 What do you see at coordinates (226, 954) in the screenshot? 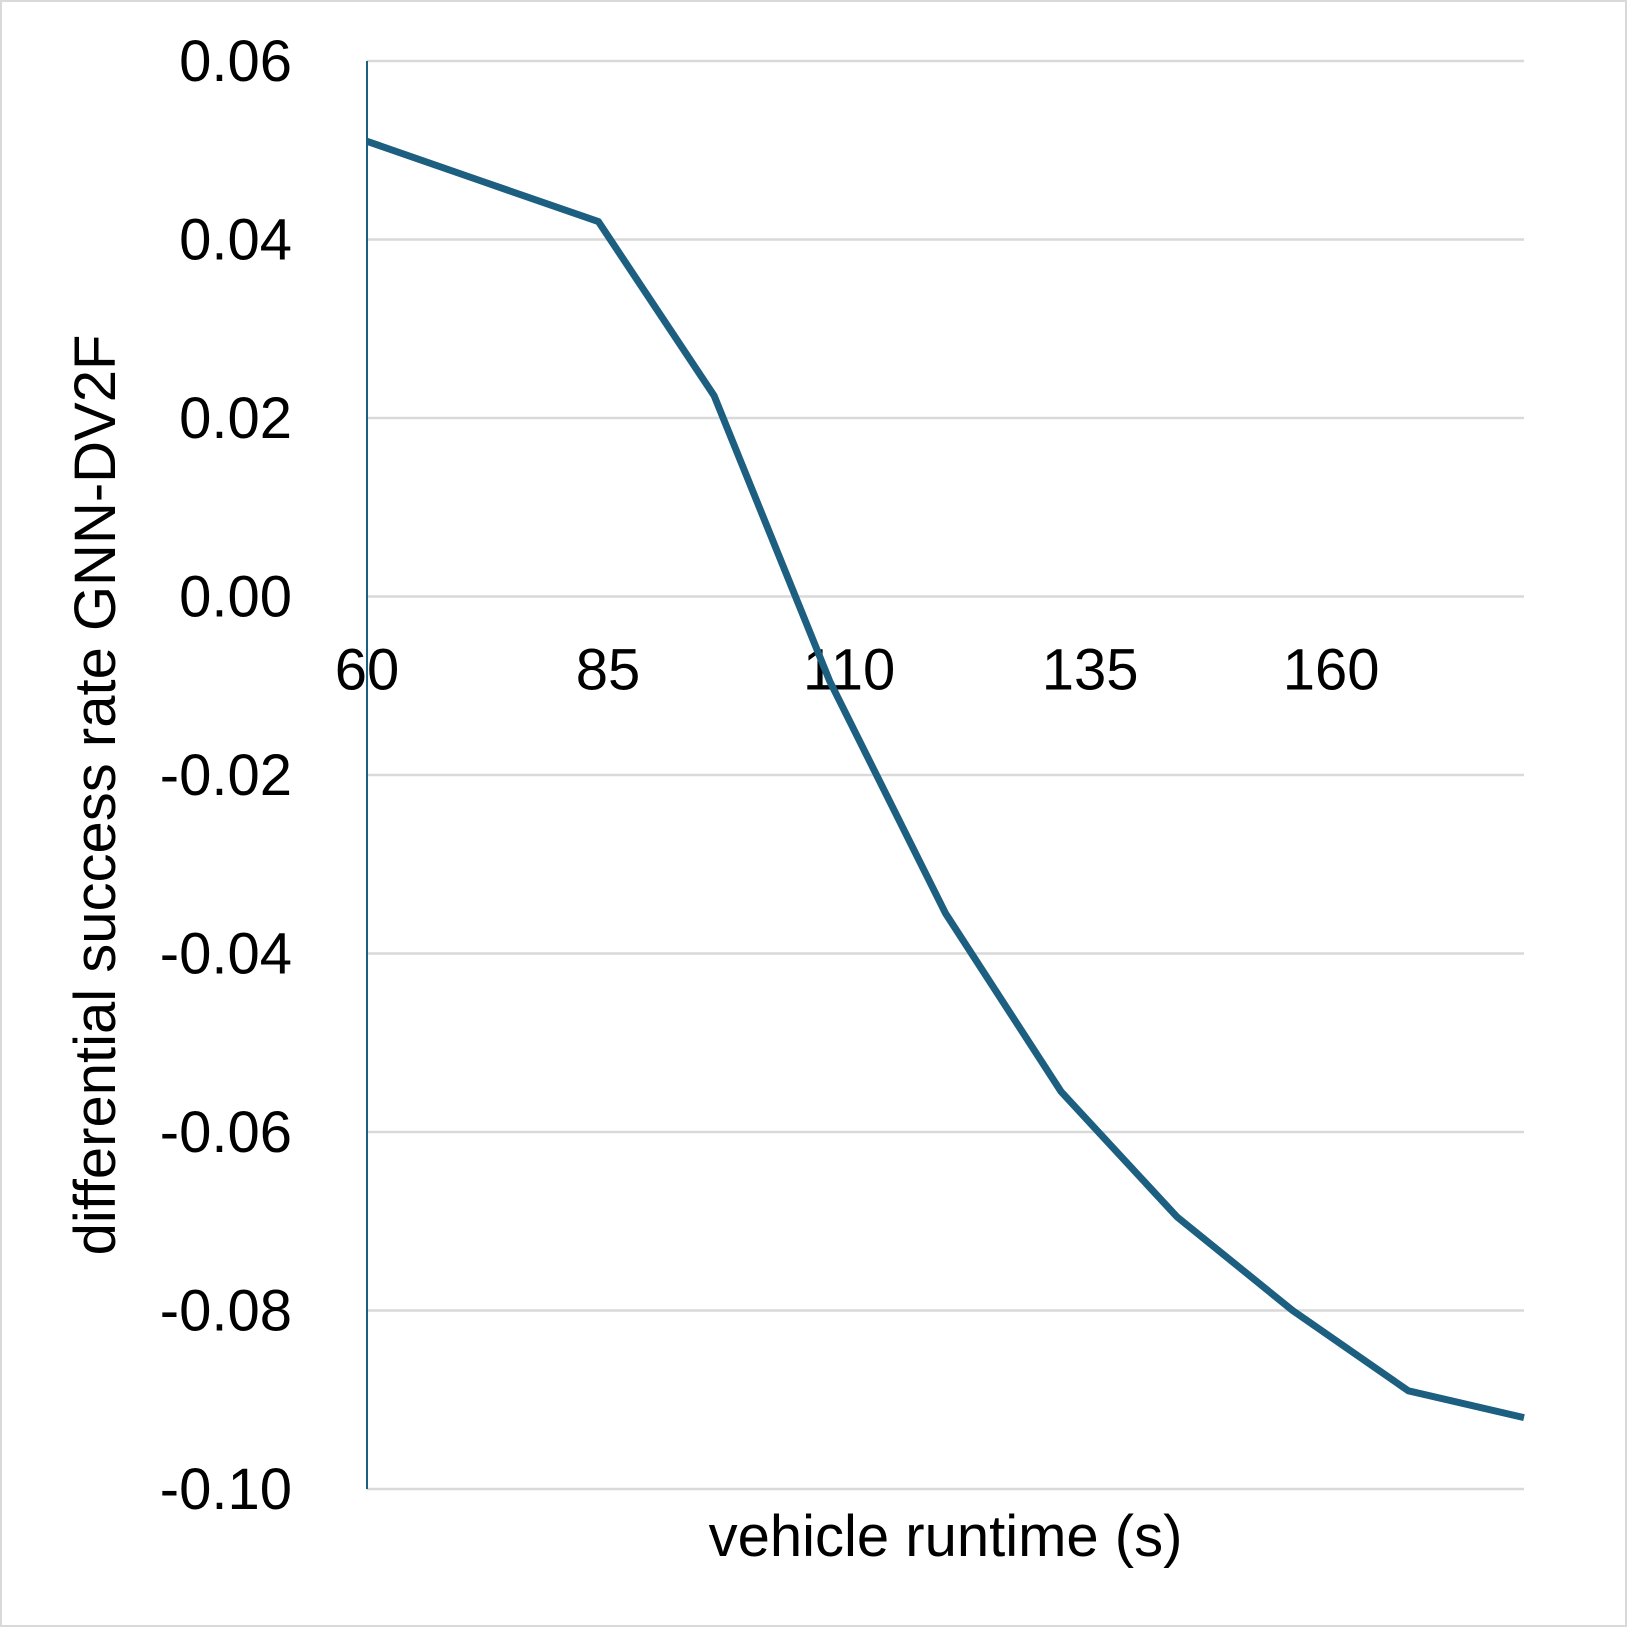
I see `y-tick-label: -0.04` at bounding box center [226, 954].